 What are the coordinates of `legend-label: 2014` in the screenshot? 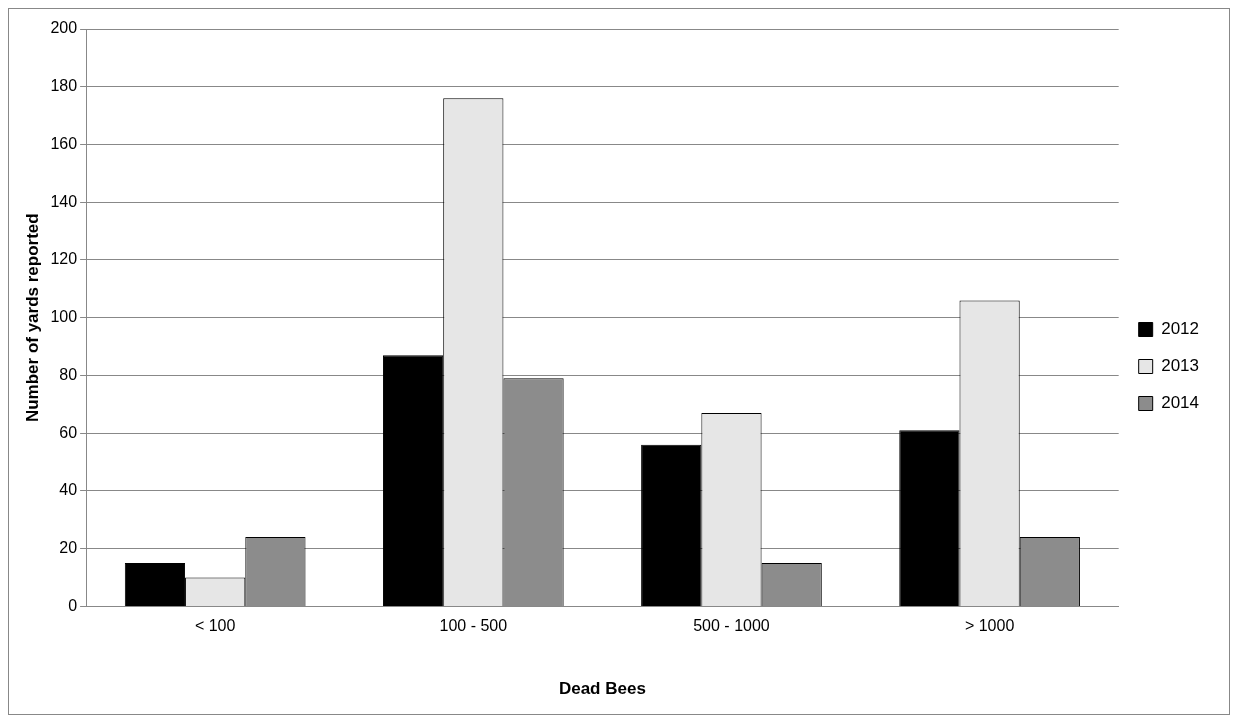 It's located at (1180, 403).